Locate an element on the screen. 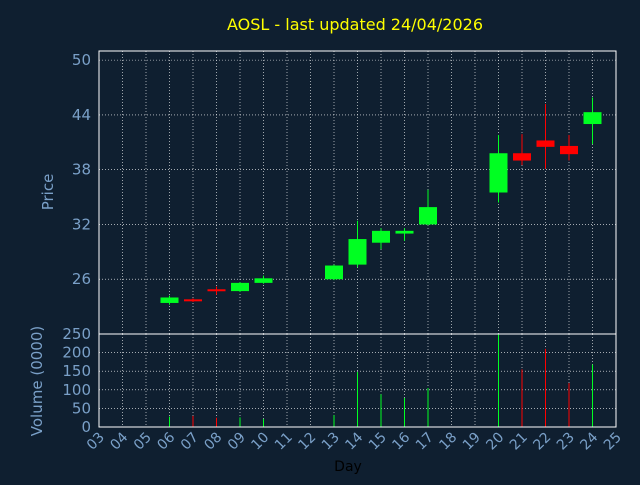 This screenshot has width=640, height=485. x-tick-label: 11 is located at coordinates (284, 442).